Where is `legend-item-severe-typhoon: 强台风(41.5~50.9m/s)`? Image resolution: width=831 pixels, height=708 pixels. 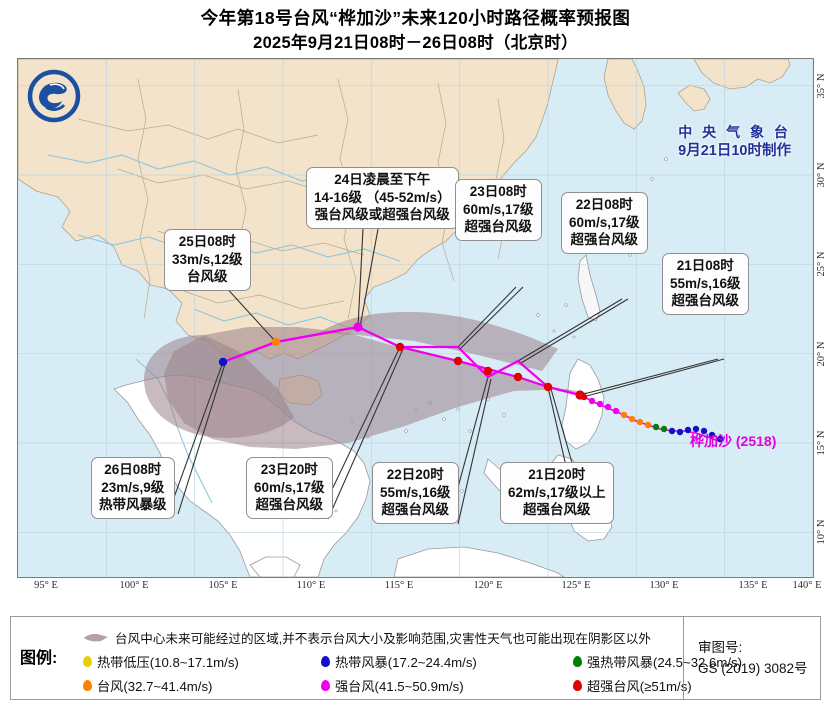 legend-item-severe-typhoon: 强台风(41.5~50.9m/s) is located at coordinates (447, 685).